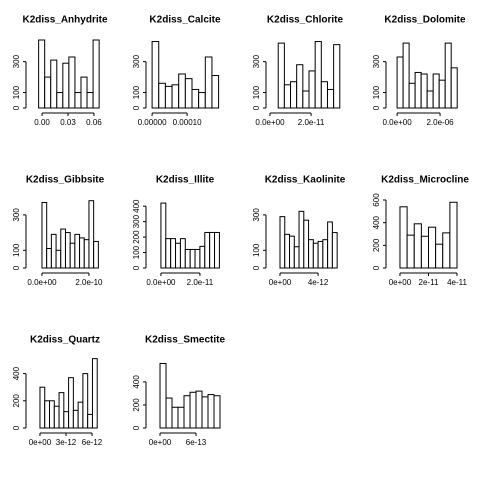  What do you see at coordinates (152, 122) in the screenshot?
I see `x-tick-label: 0.00000` at bounding box center [152, 122].